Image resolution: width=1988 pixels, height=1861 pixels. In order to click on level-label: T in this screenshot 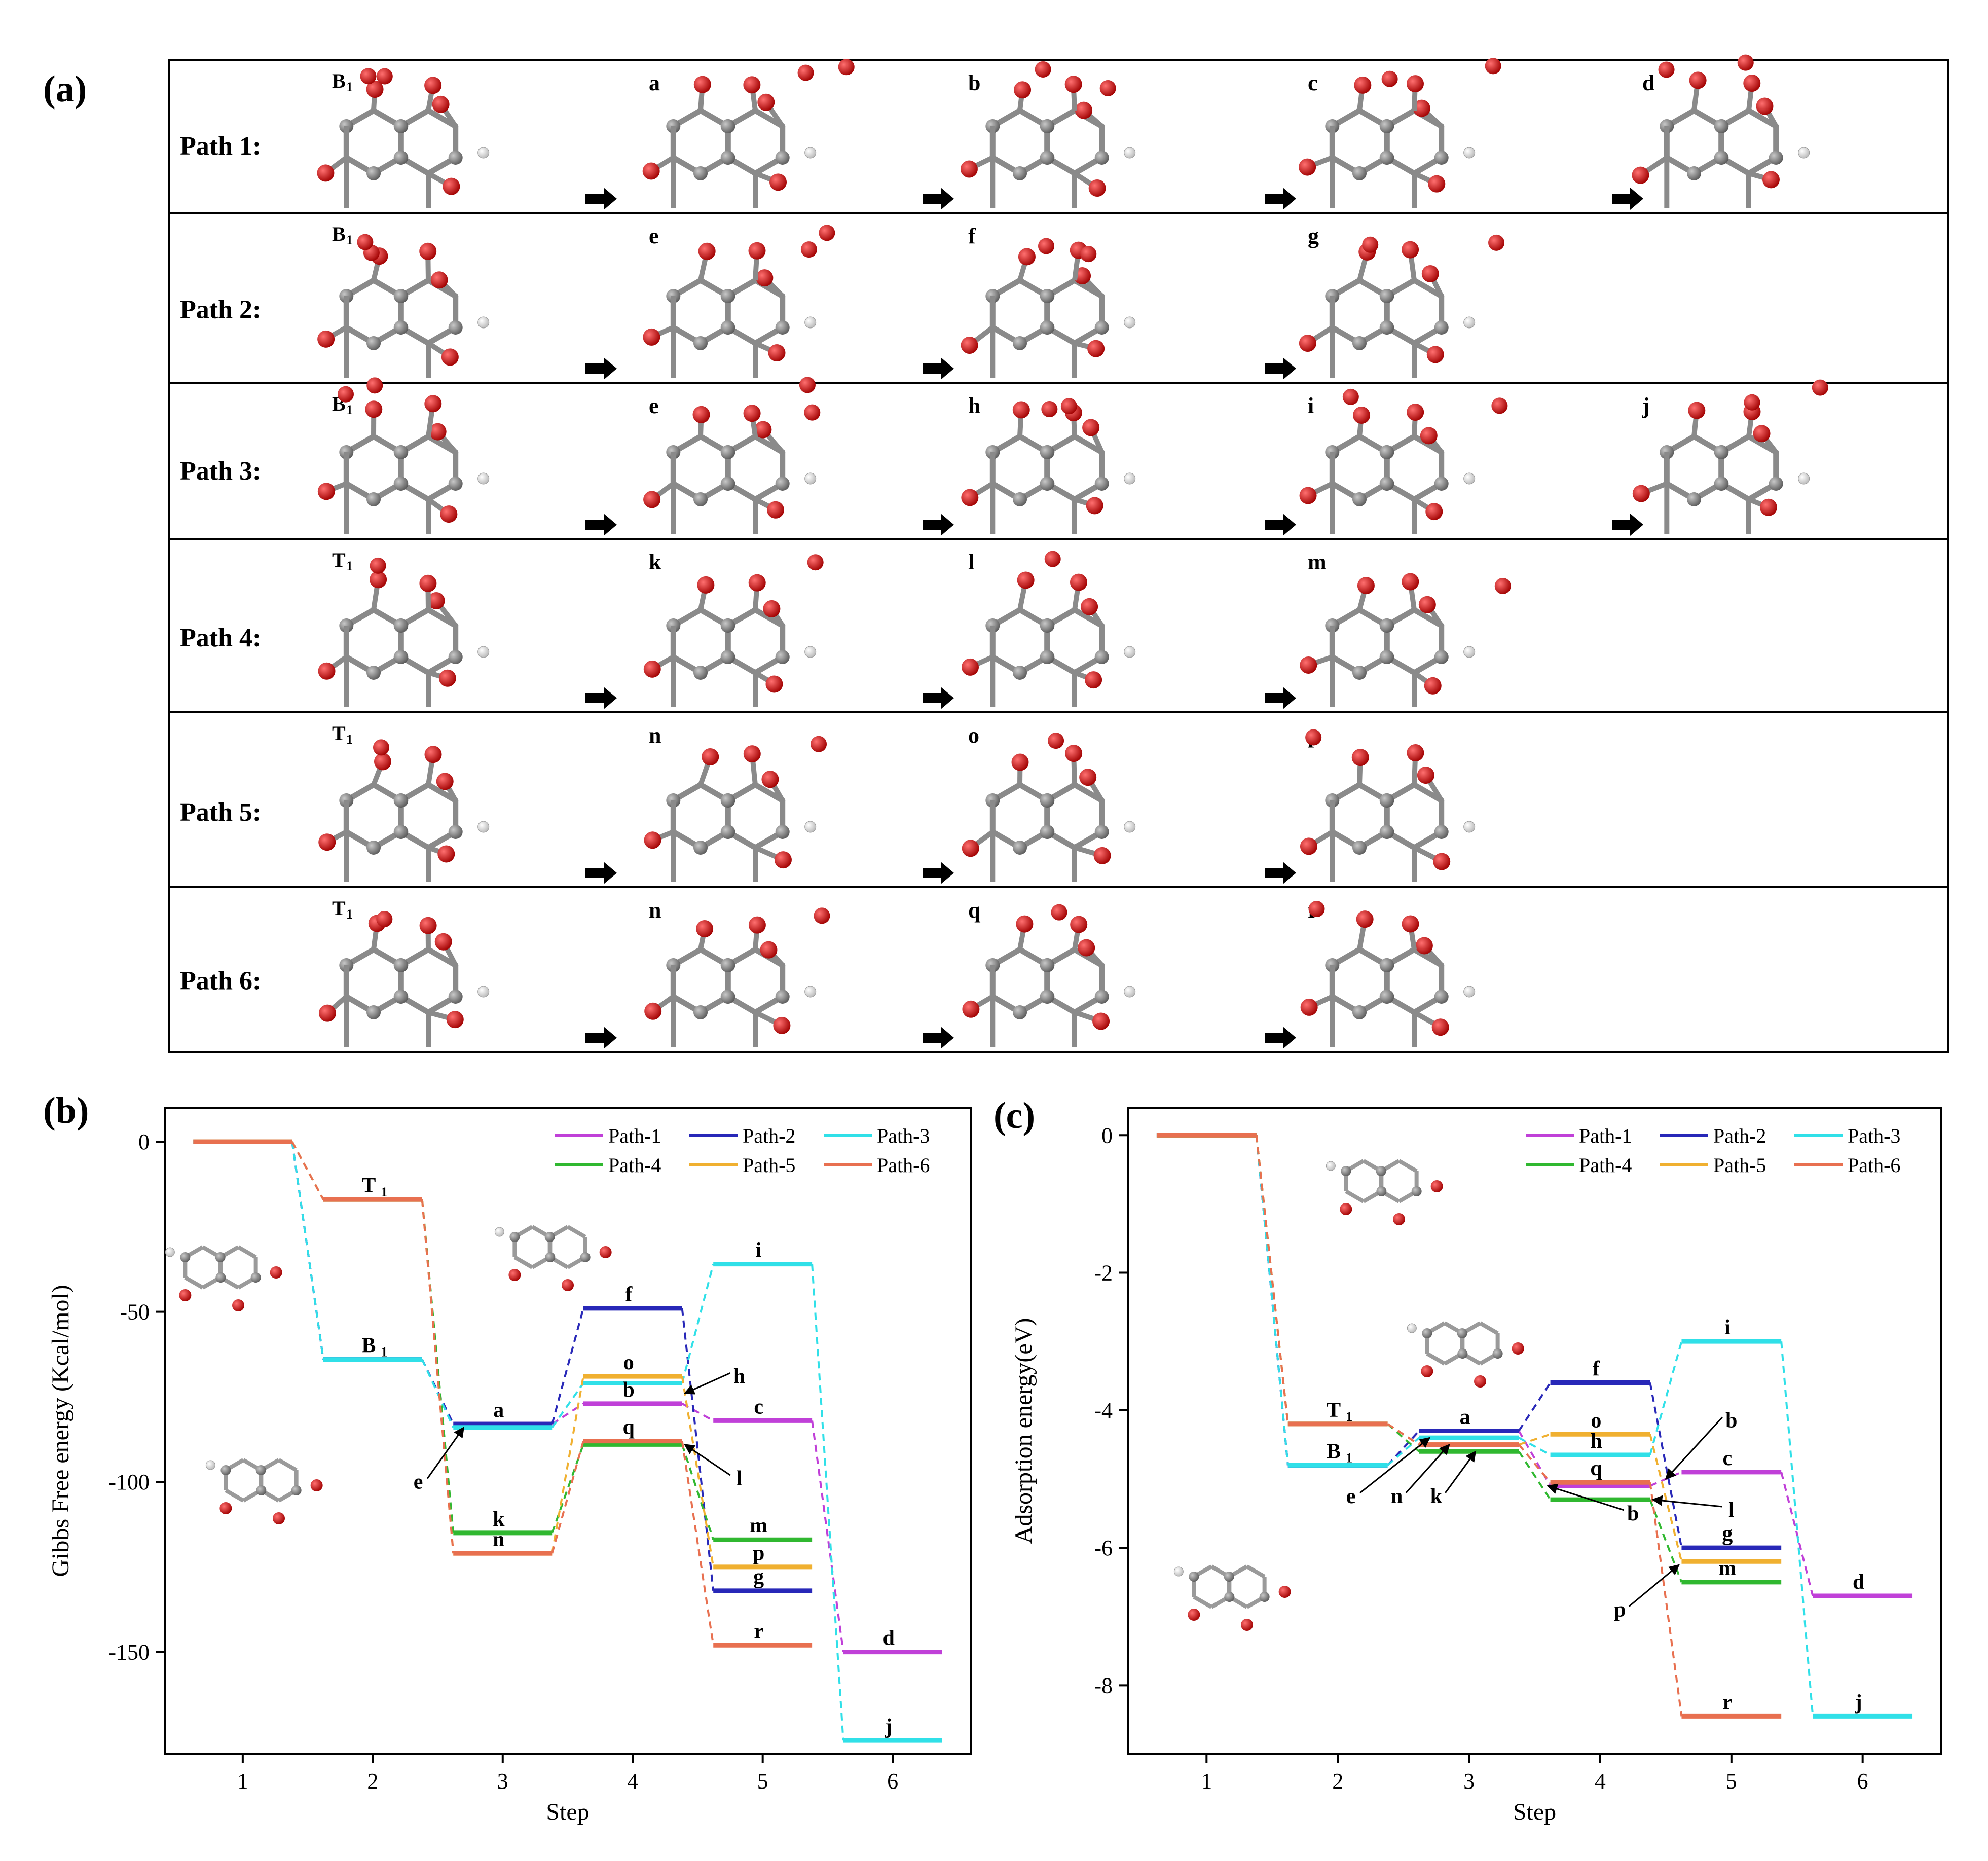, I will do `click(369, 1185)`.